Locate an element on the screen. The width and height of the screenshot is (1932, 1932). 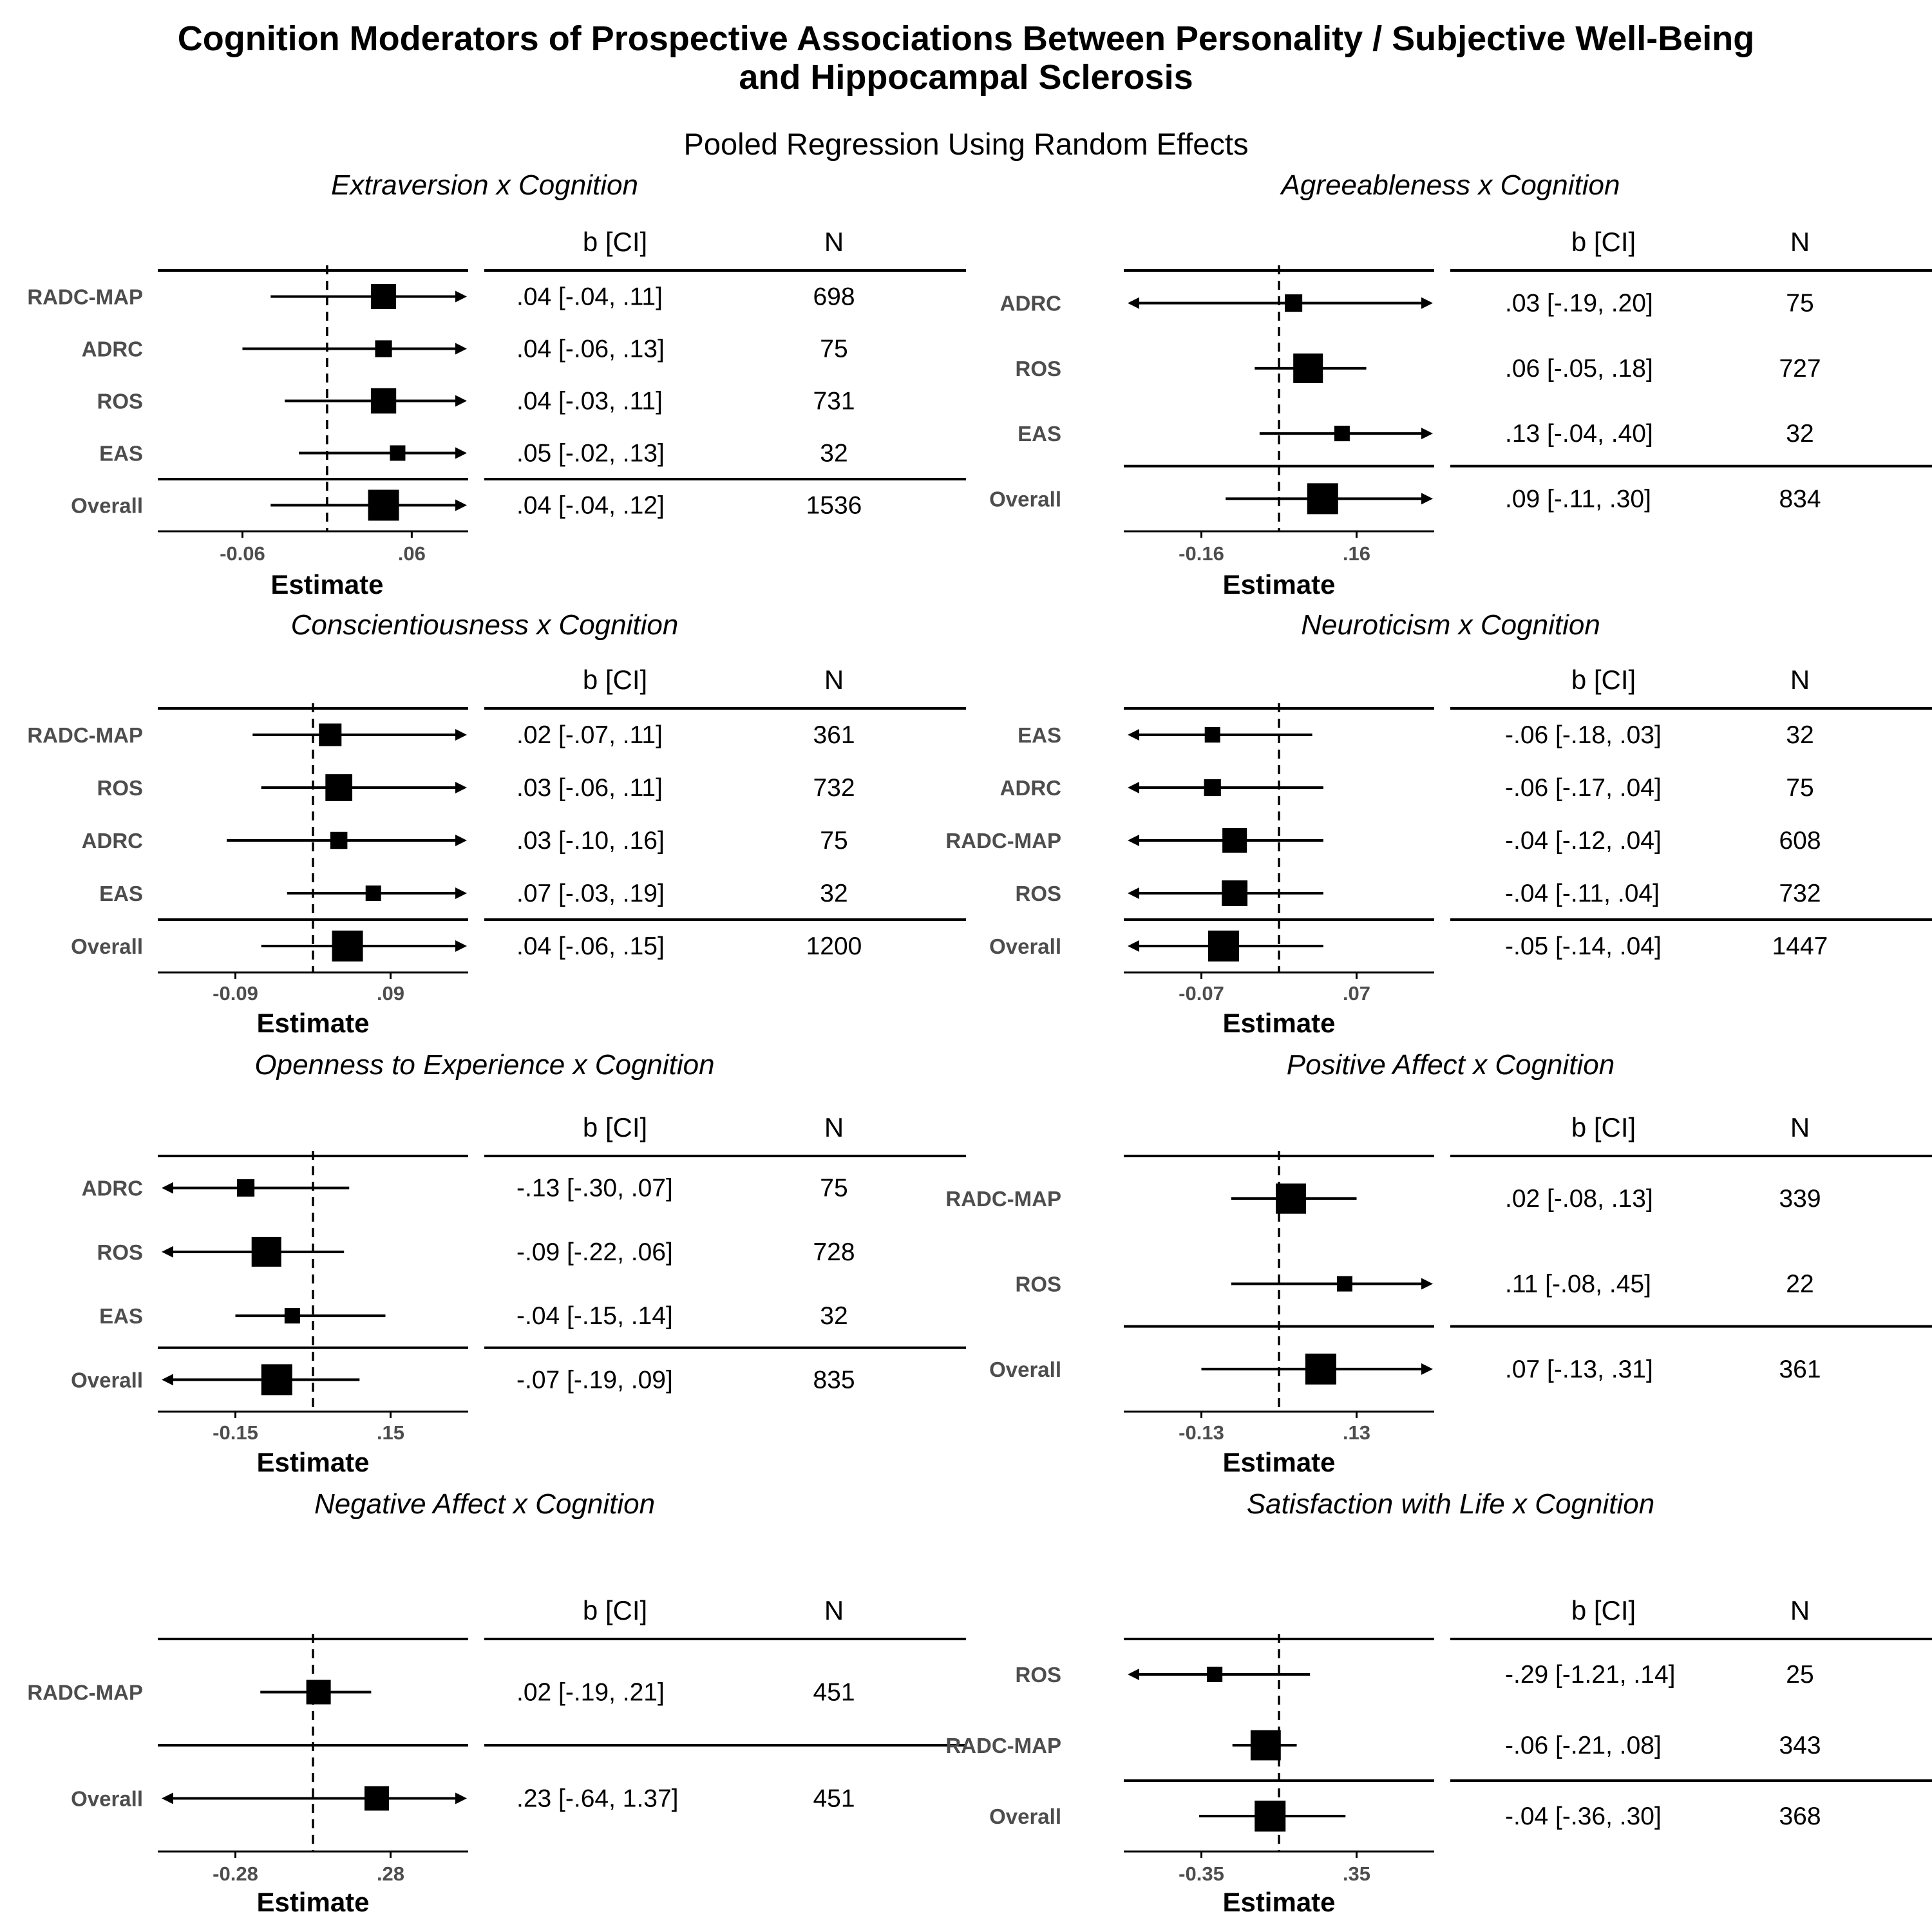
x-tick-label: -0.35 is located at coordinates (1201, 1874).